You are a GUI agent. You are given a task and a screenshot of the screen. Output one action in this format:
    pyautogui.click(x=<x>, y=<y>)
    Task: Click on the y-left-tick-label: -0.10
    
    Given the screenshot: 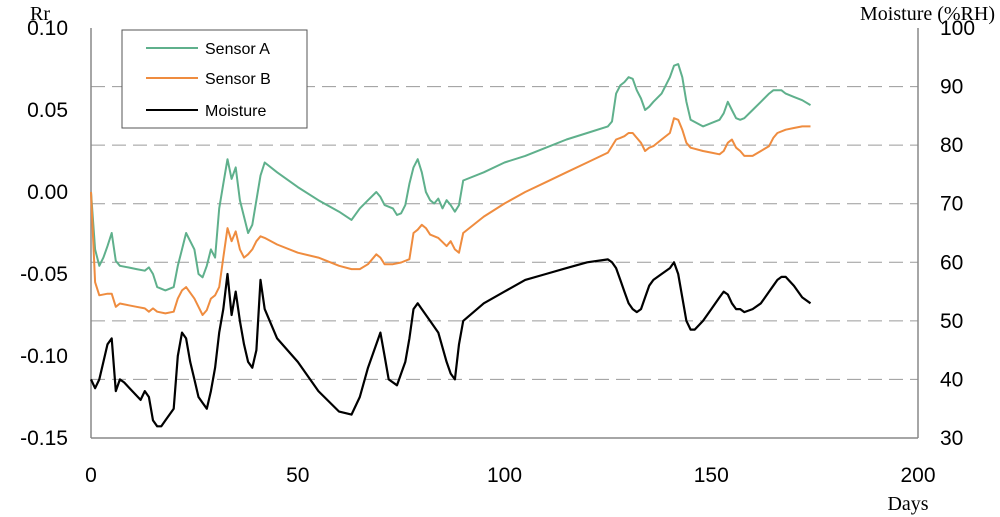 What is the action you would take?
    pyautogui.click(x=44, y=356)
    